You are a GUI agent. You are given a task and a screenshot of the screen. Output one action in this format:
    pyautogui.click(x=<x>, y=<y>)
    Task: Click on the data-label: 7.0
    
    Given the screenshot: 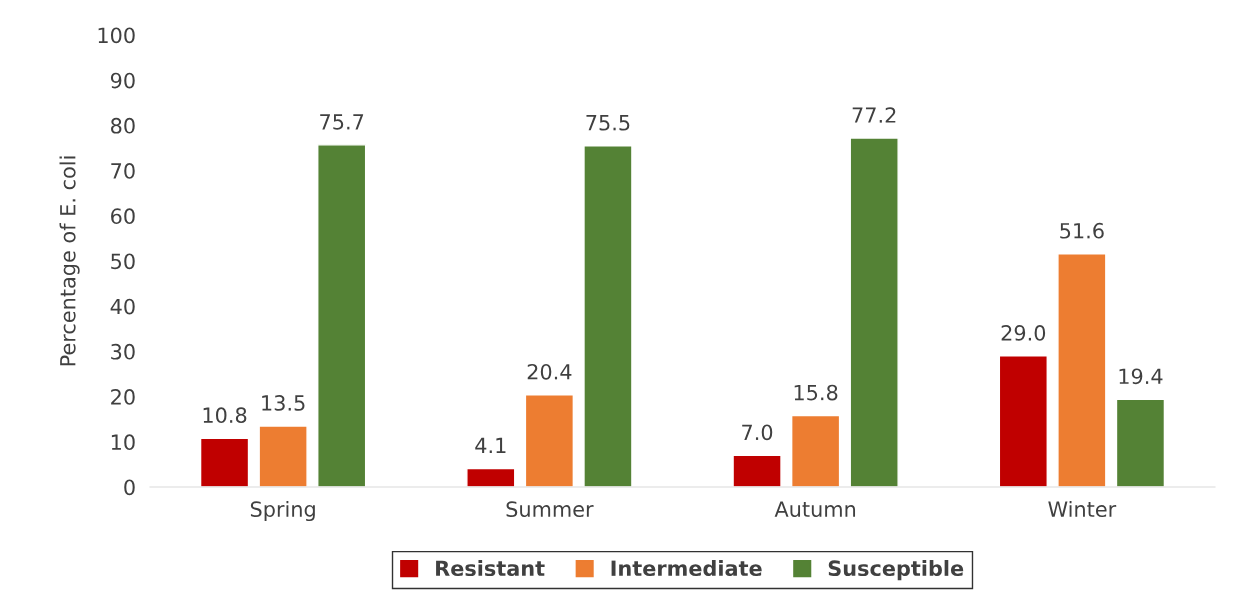 What is the action you would take?
    pyautogui.click(x=757, y=432)
    